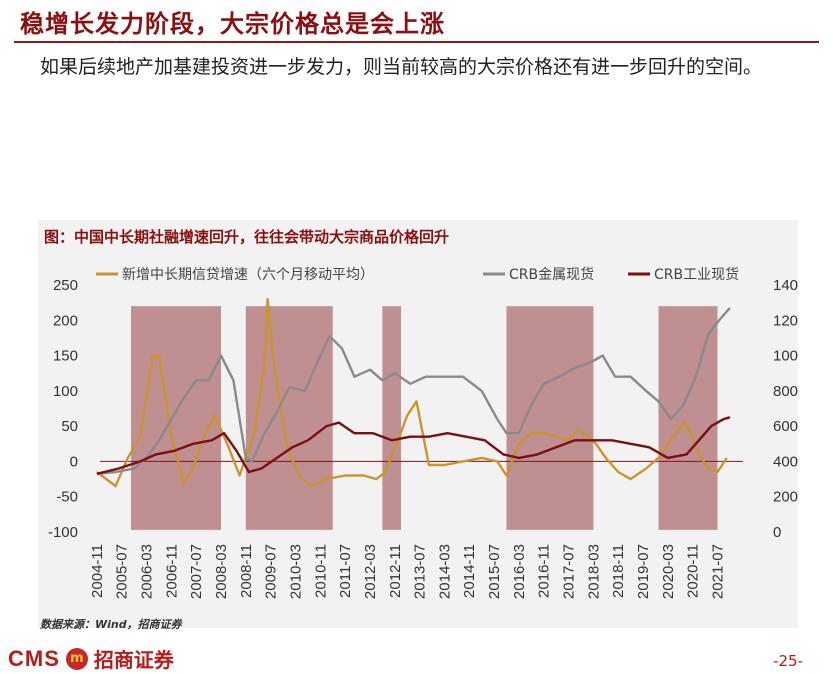 The image size is (833, 674). What do you see at coordinates (785, 461) in the screenshot?
I see `right-tick-label-6: 400` at bounding box center [785, 461].